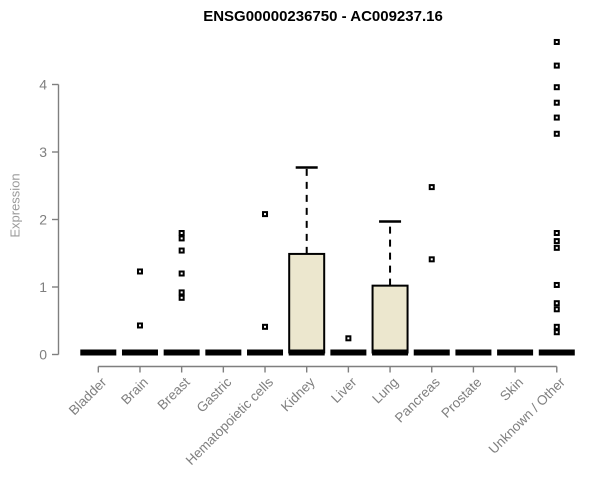  Describe the element at coordinates (323, 16) in the screenshot. I see `chart-title: ENSG00000236750 - AC009237.16` at that location.